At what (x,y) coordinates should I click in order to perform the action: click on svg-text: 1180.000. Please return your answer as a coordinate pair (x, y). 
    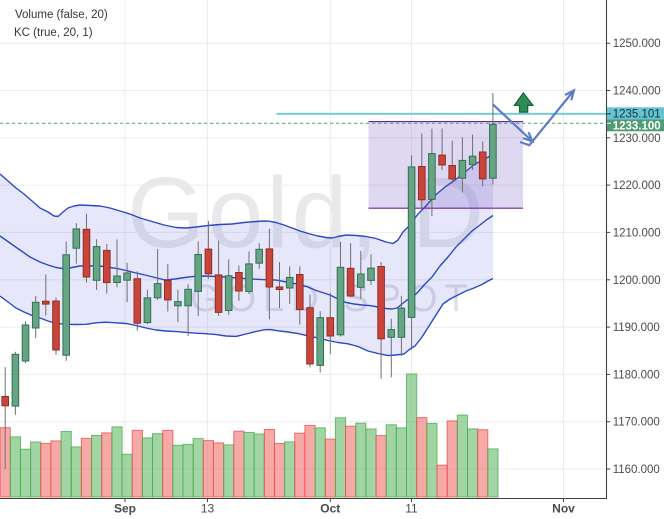
    Looking at the image, I should click on (636, 375).